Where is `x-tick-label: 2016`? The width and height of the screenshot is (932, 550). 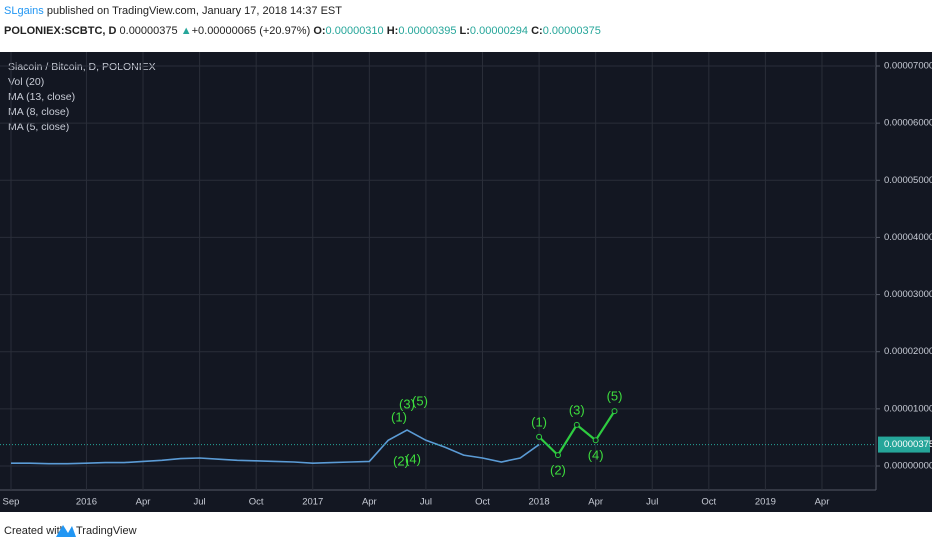
x-tick-label: 2016 is located at coordinates (86, 502).